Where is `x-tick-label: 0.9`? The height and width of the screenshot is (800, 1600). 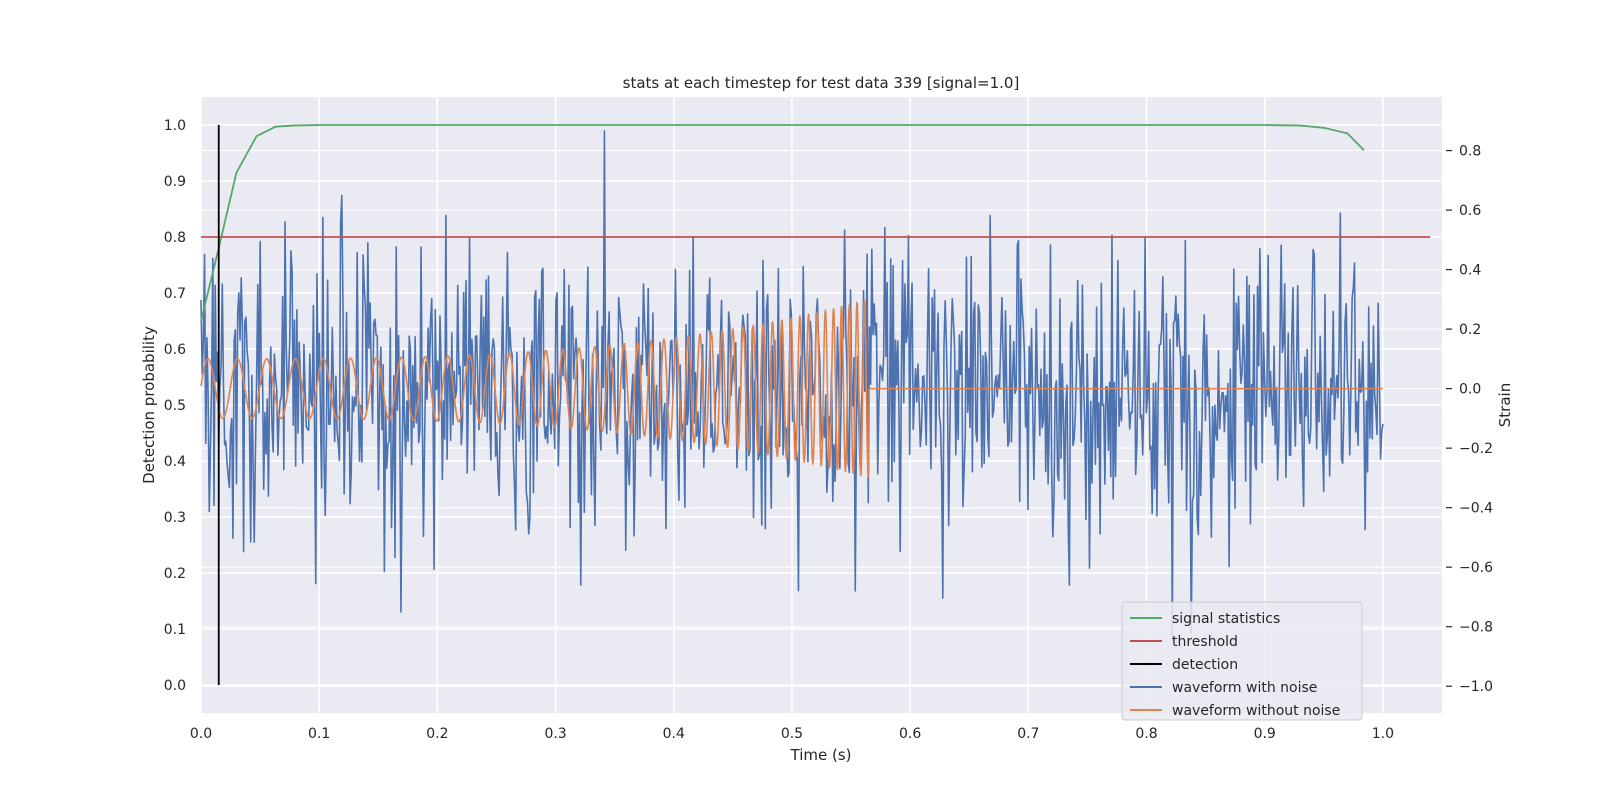
x-tick-label: 0.9 is located at coordinates (1265, 734).